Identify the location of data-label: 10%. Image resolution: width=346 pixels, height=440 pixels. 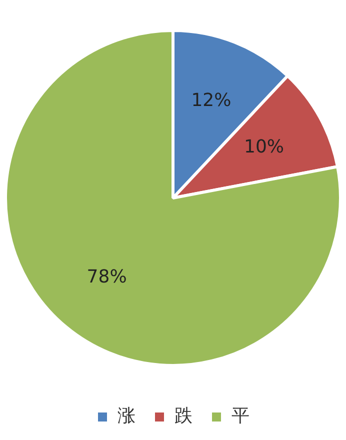
(264, 147).